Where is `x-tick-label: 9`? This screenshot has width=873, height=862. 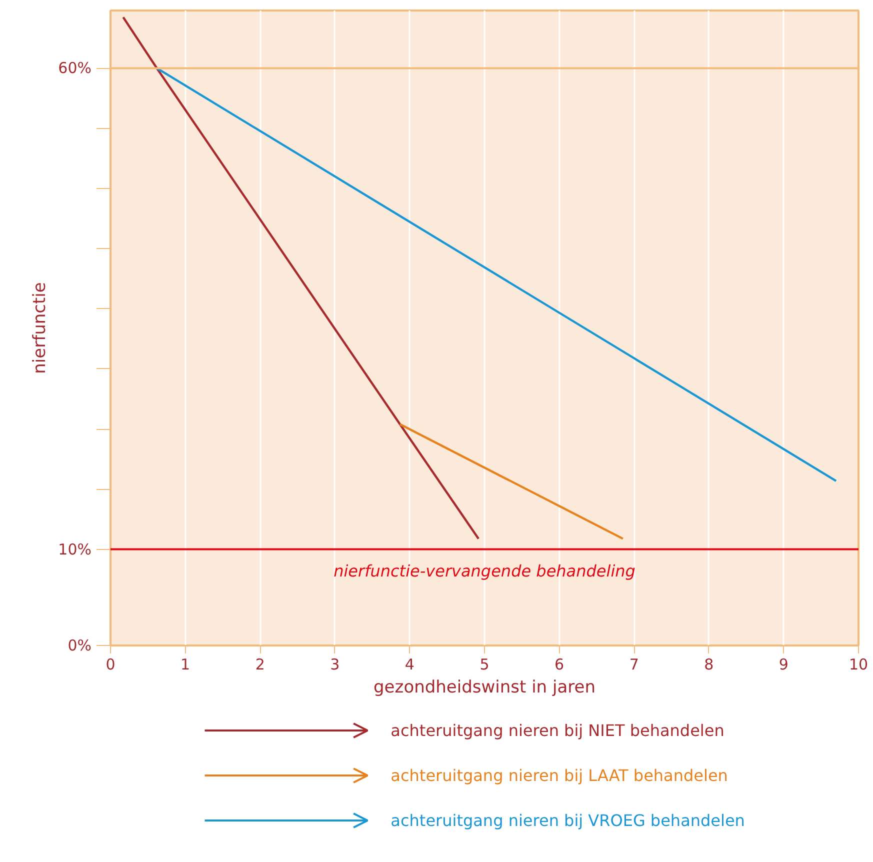 x-tick-label: 9 is located at coordinates (783, 665).